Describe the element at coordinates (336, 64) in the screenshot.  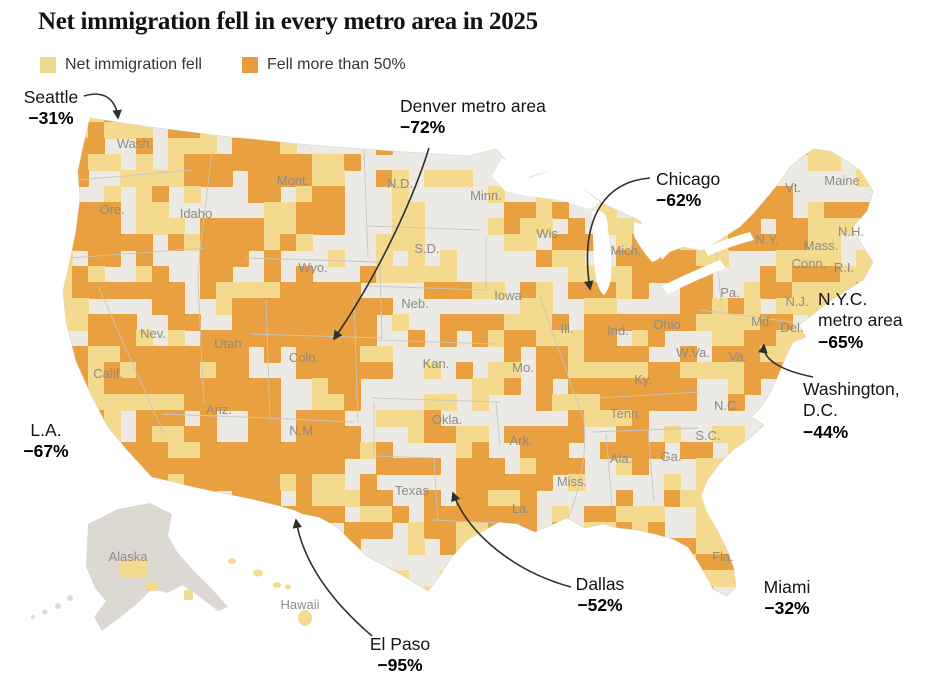
I see `legend-label-fell-more-50: Fell more than 50%` at that location.